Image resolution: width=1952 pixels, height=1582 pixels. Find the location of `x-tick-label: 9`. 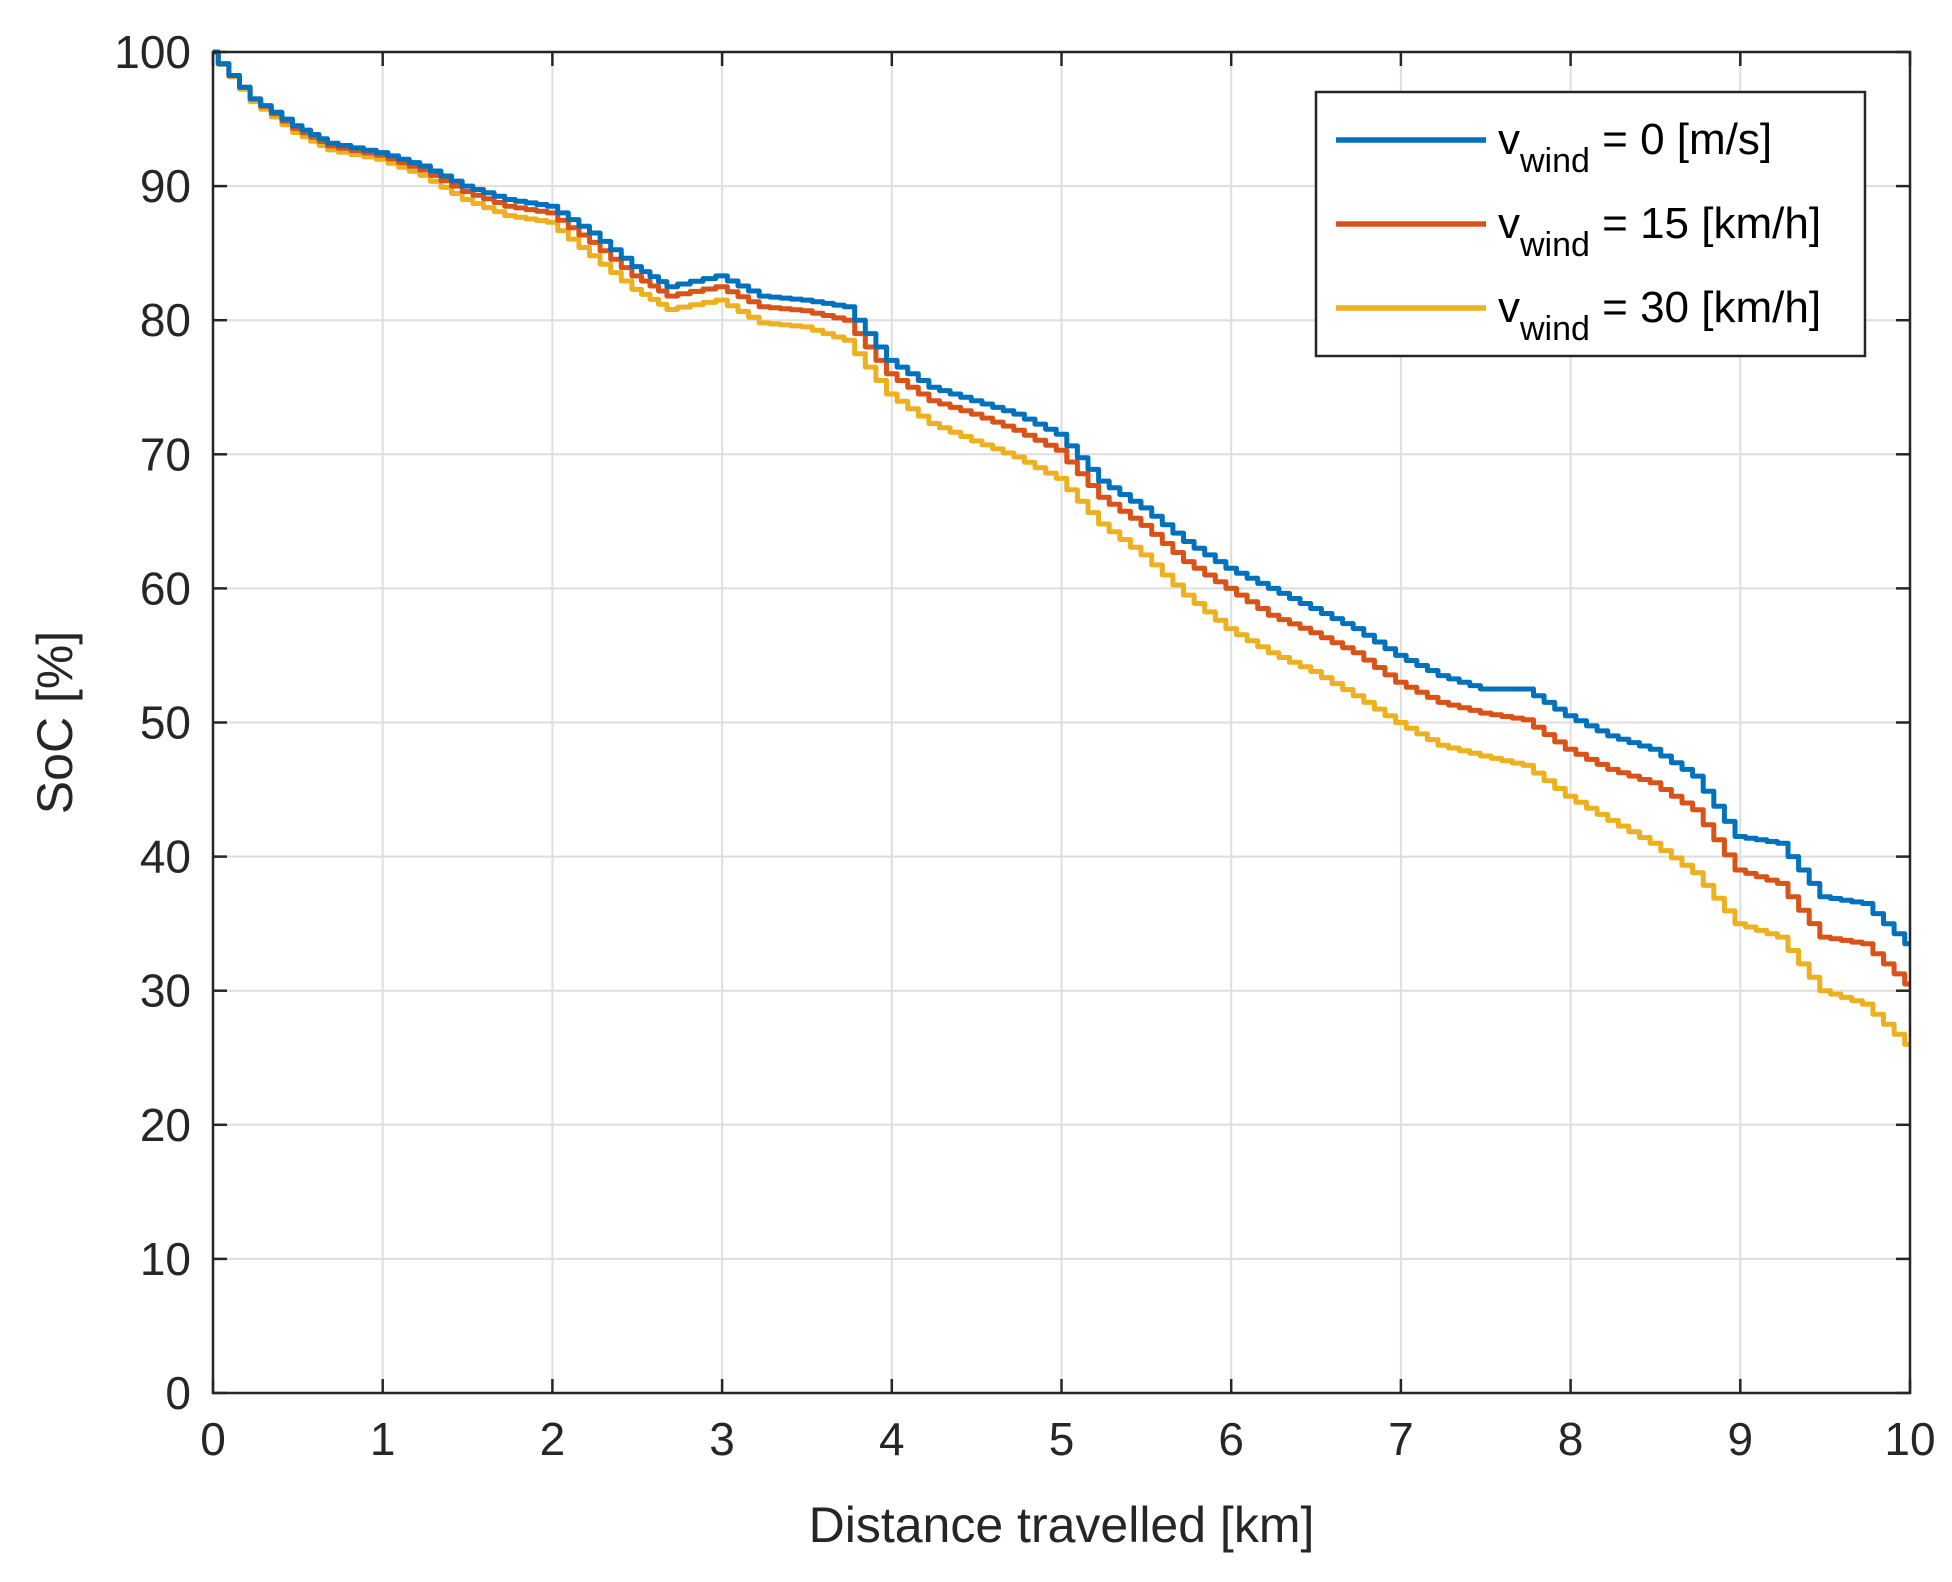

x-tick-label: 9 is located at coordinates (1741, 1439).